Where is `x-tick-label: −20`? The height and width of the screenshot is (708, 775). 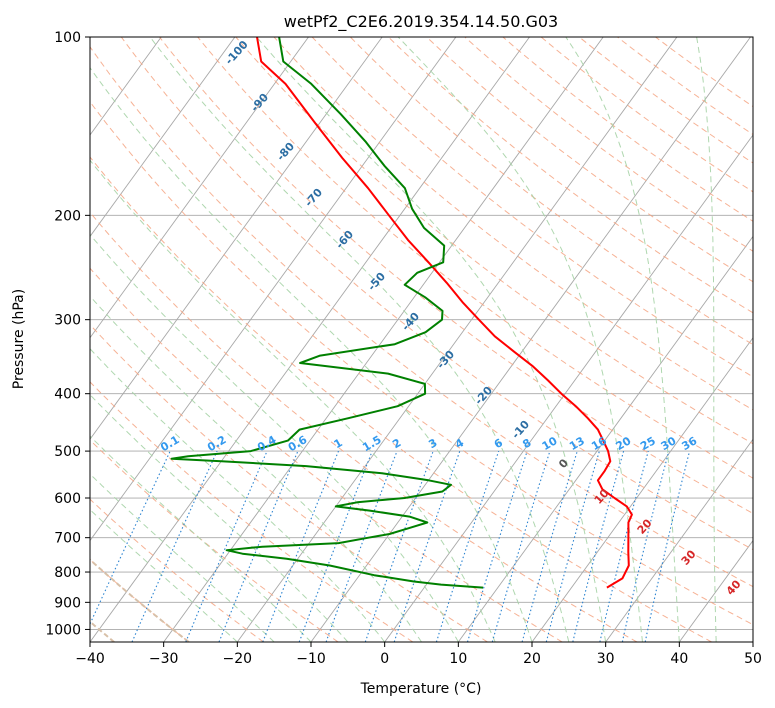
x-tick-label: −20 is located at coordinates (238, 659).